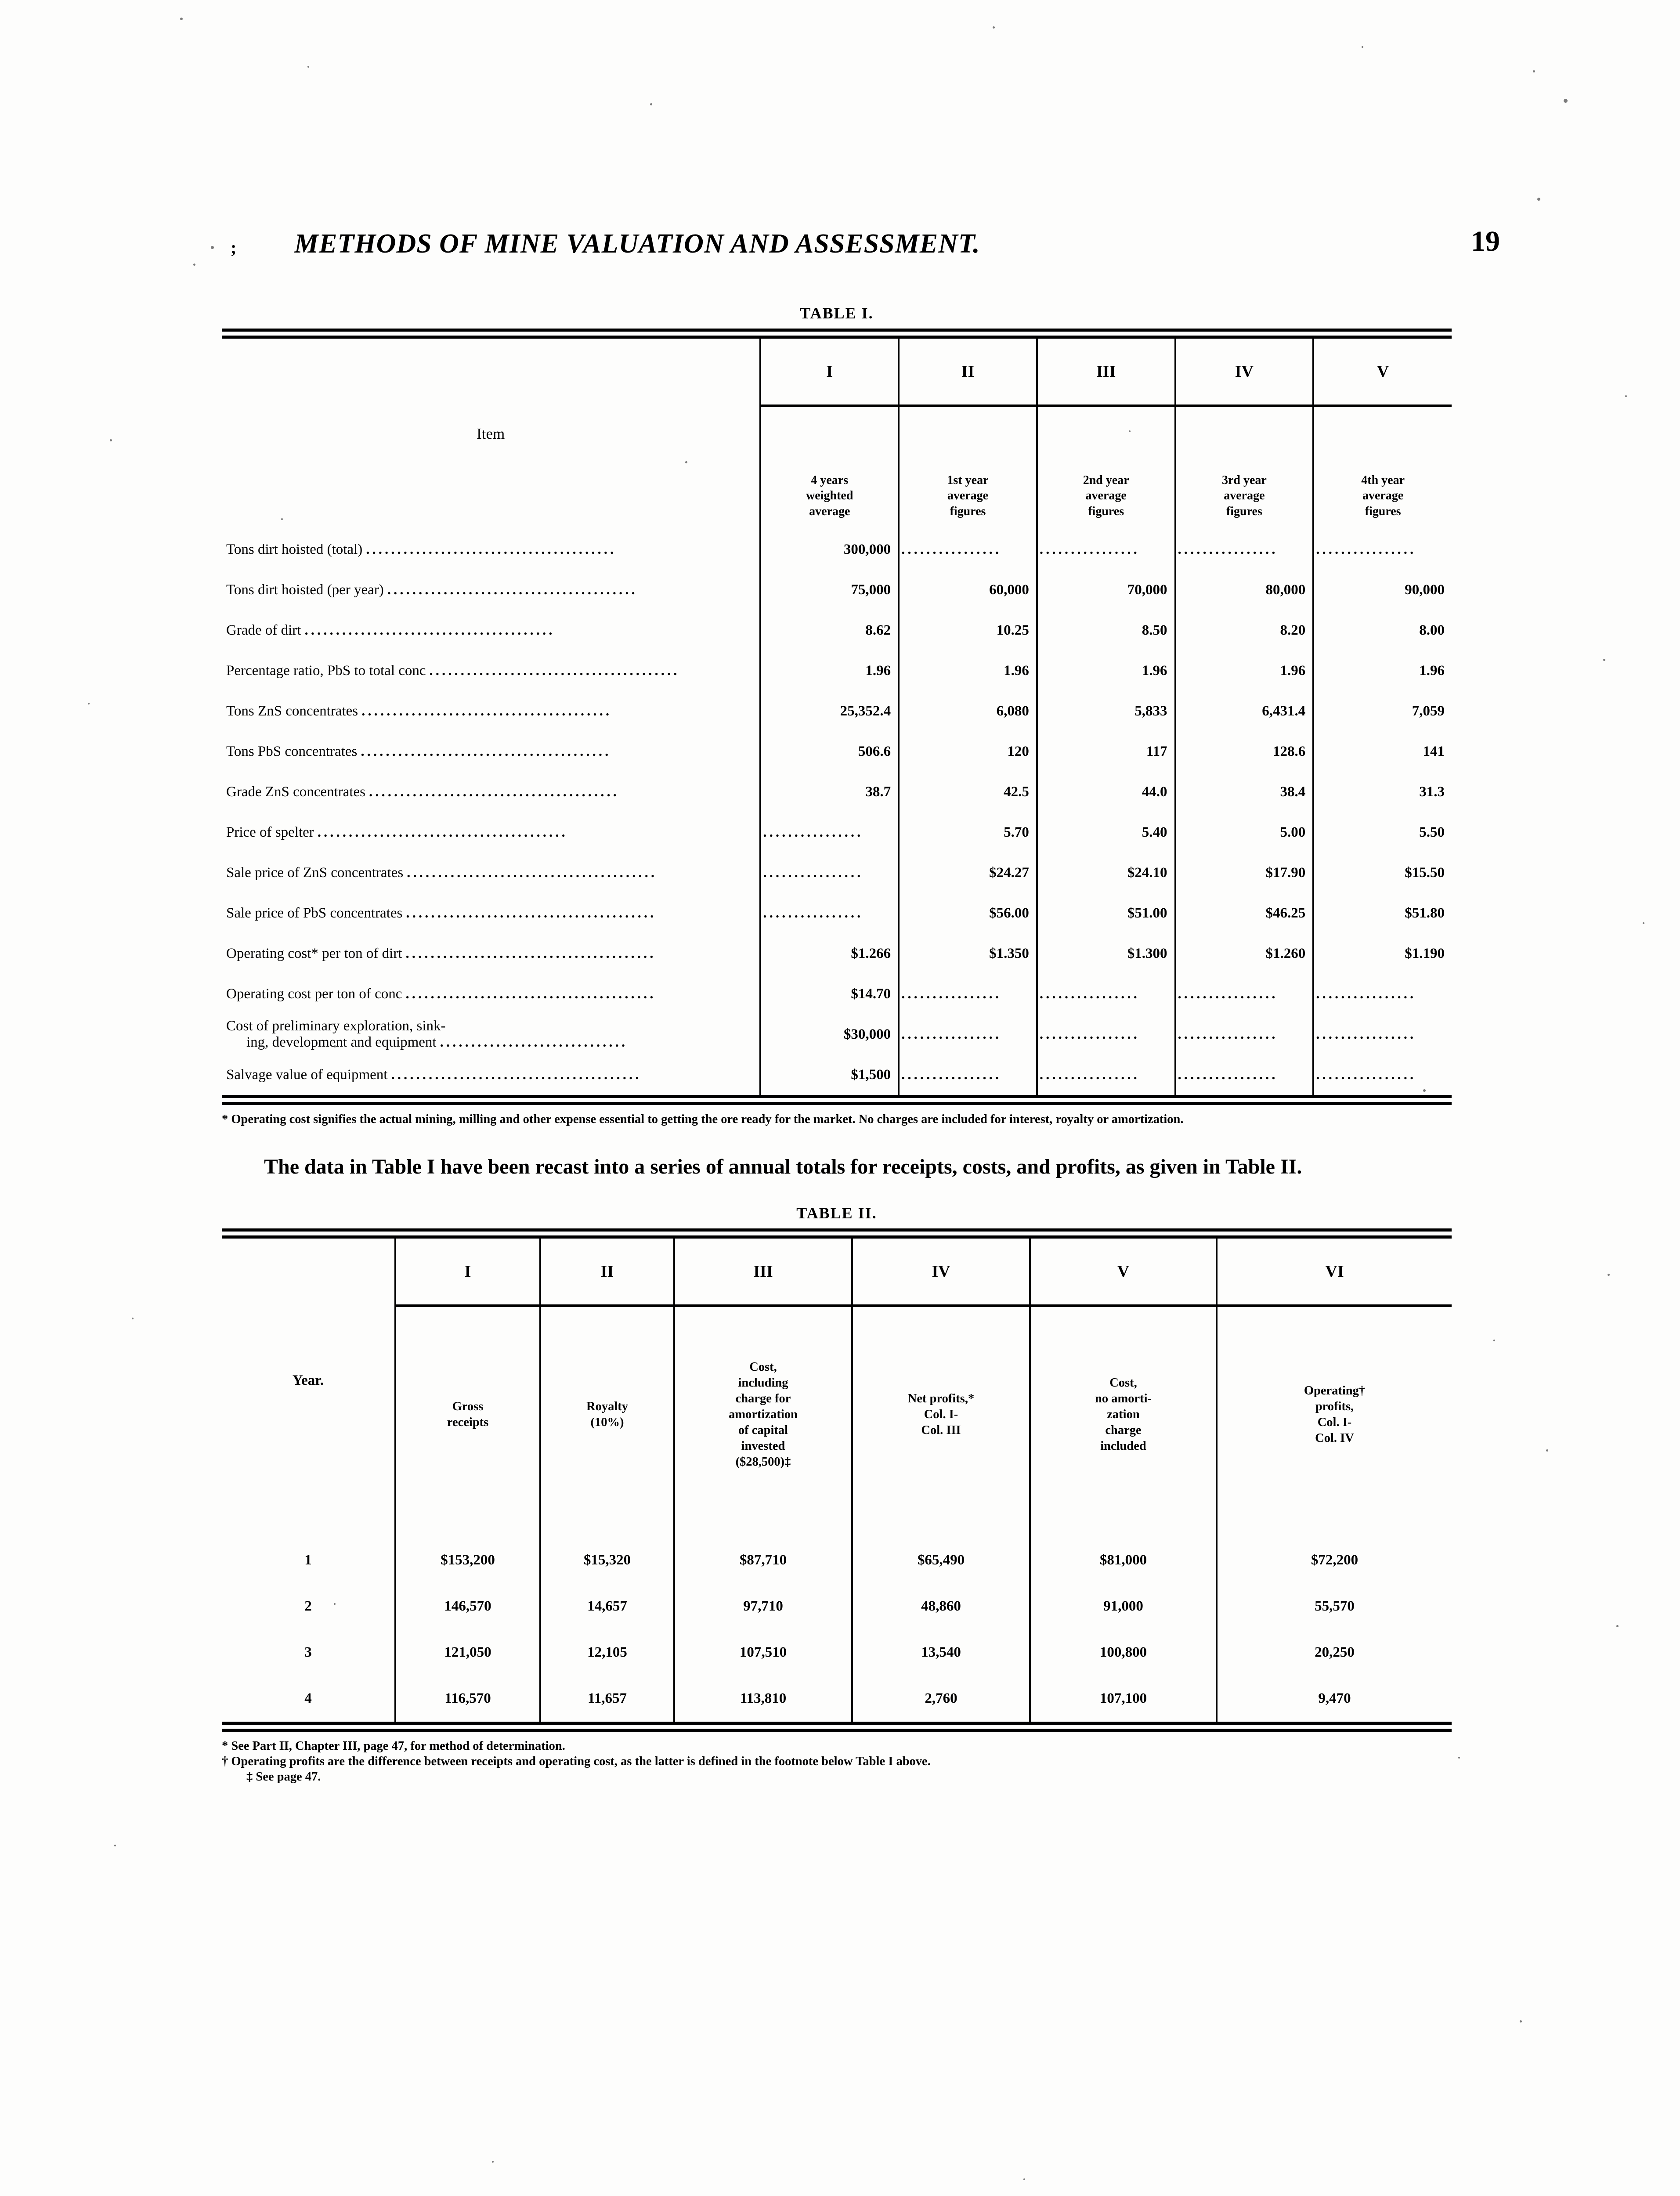 The height and width of the screenshot is (2196, 1680). Describe the element at coordinates (1382, 372) in the screenshot. I see `table-1-column-numeral-5: V` at that location.